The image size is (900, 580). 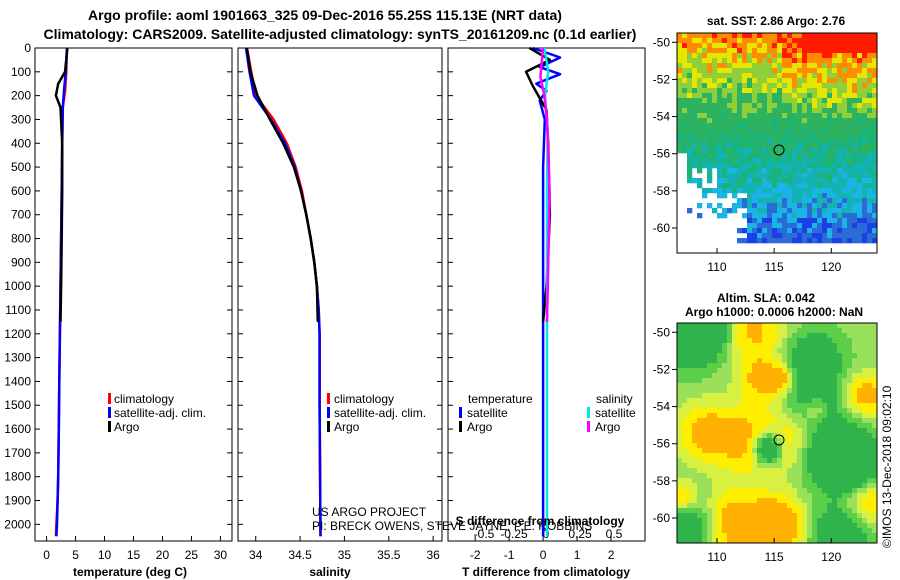 I want to click on legend-s-argo-swatch, so click(x=588, y=426).